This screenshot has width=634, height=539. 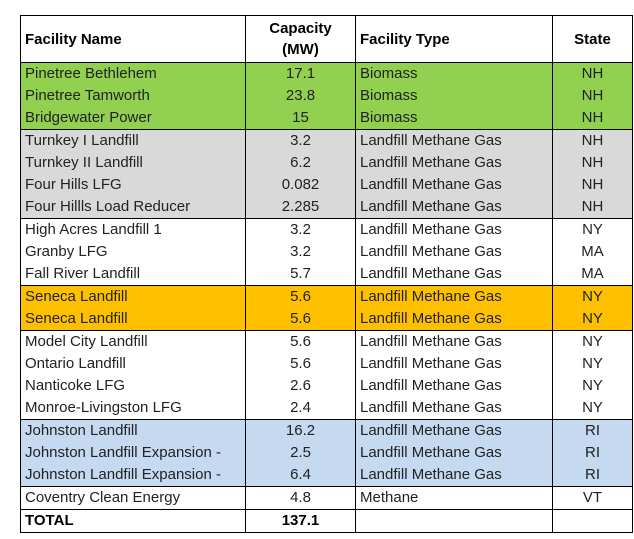 I want to click on facility-name-cell: Model City Landfill, so click(x=133, y=341).